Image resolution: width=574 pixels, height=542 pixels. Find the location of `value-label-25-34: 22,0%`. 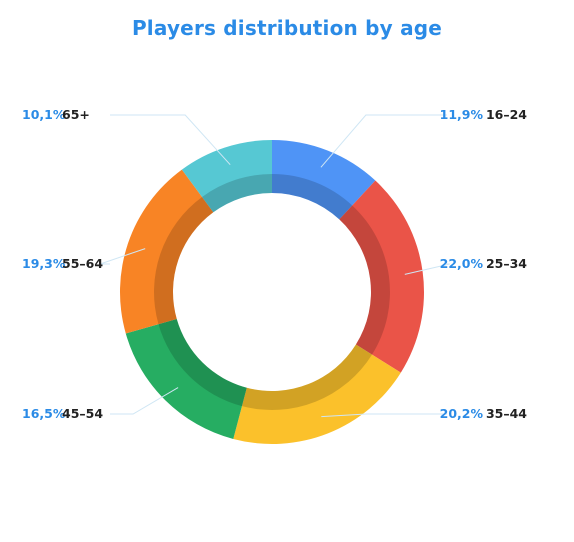

value-label-25-34: 22,0% is located at coordinates (462, 263).